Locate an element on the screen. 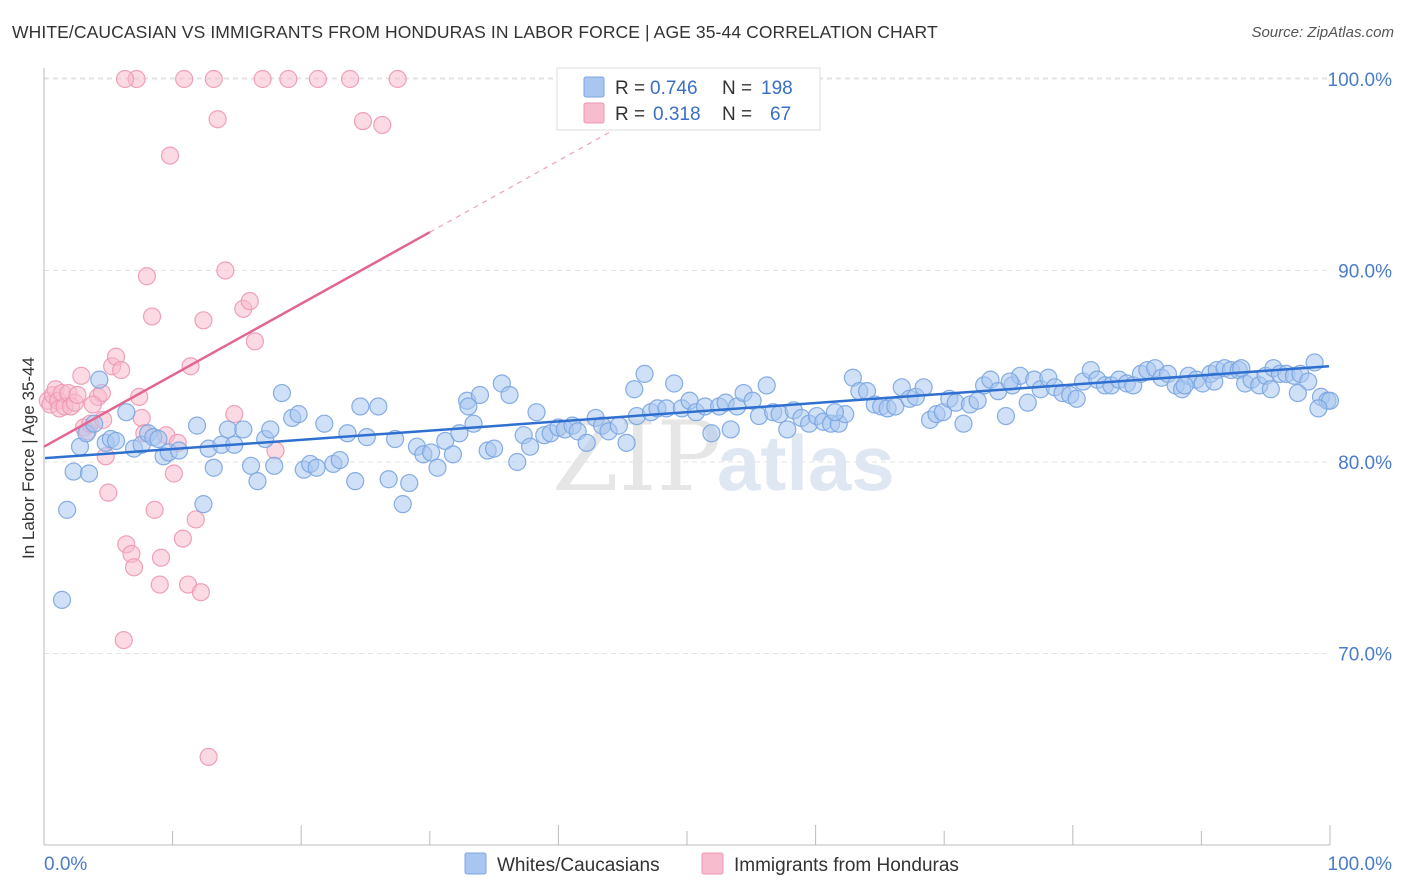  trend-line-honduras is located at coordinates (237, 339).